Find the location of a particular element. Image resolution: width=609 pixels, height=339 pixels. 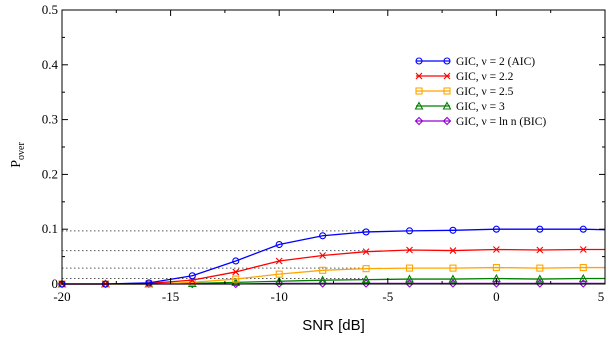

legend-entry: GIC, ν = ln n (BIC) is located at coordinates (480, 122).